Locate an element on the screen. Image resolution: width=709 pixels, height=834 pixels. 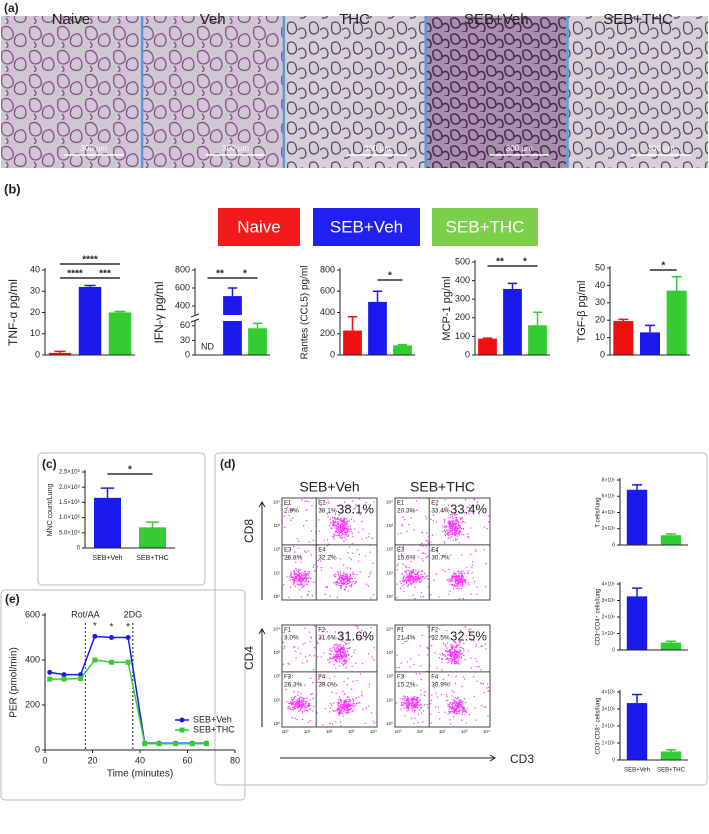
highlight-percent: 31.6% is located at coordinates (355, 635).